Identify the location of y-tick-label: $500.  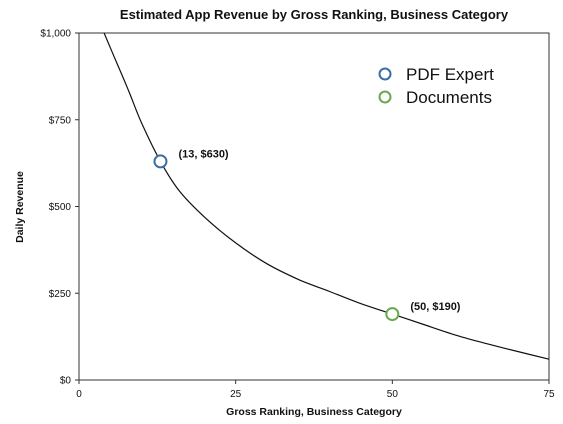
(60, 207).